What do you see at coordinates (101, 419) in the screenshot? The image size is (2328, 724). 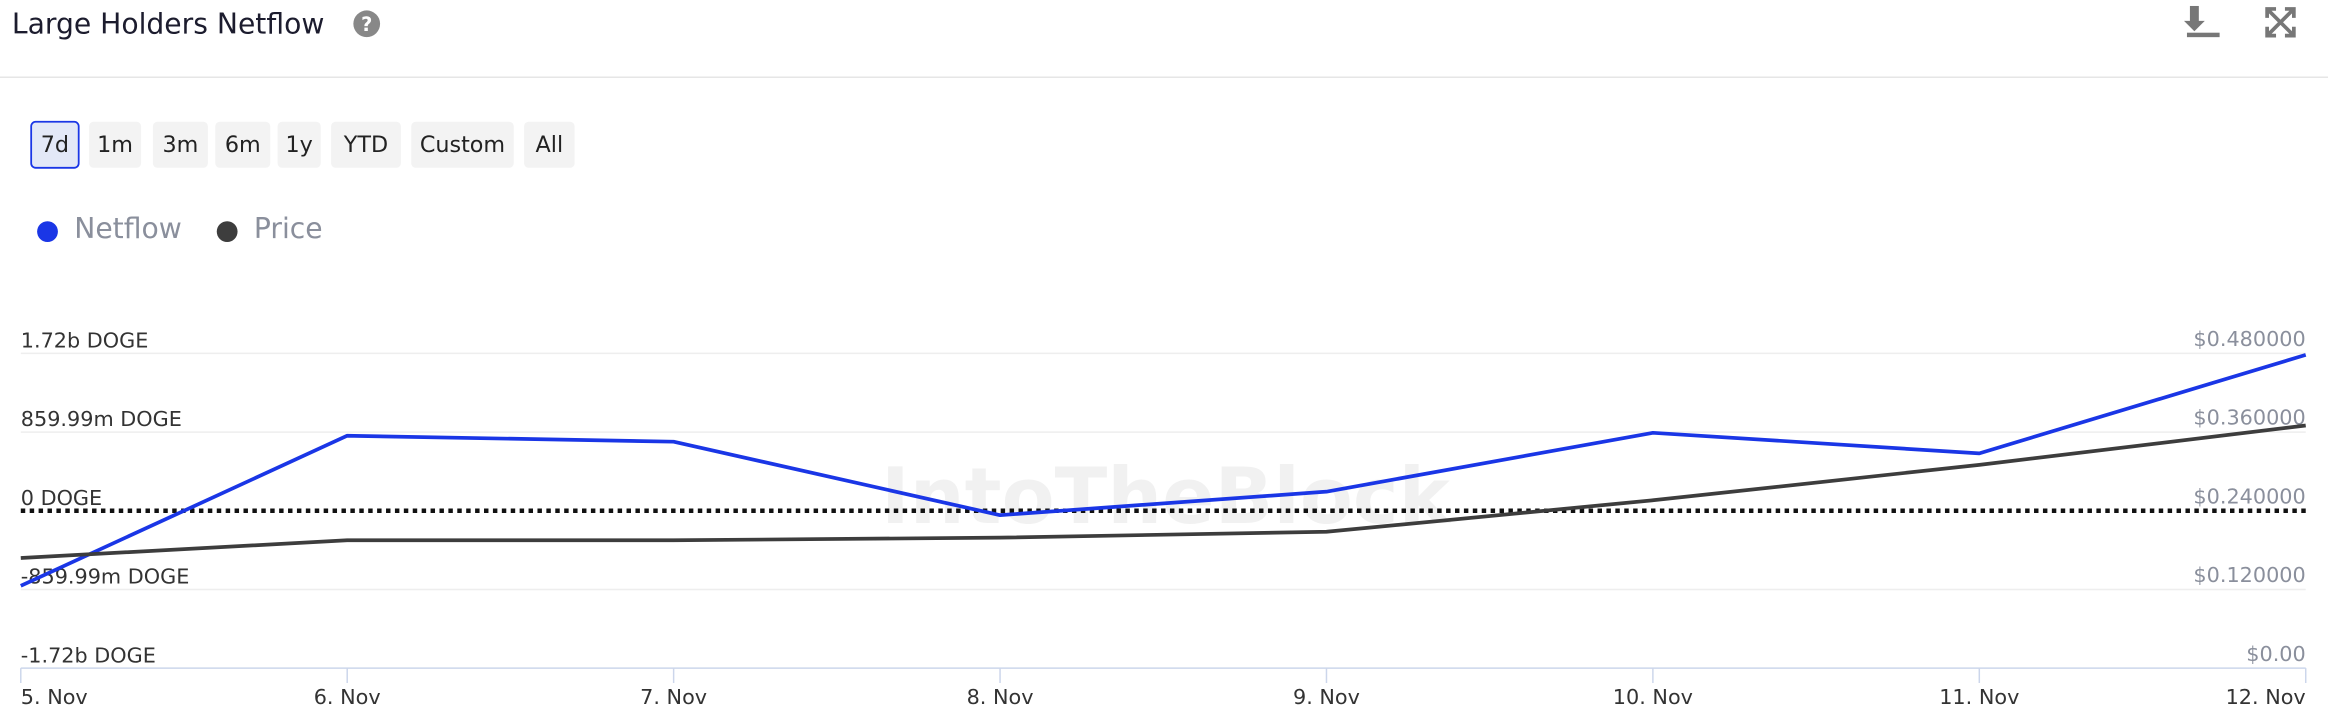 I see `y-tick-label: 859.99m DOGE` at bounding box center [101, 419].